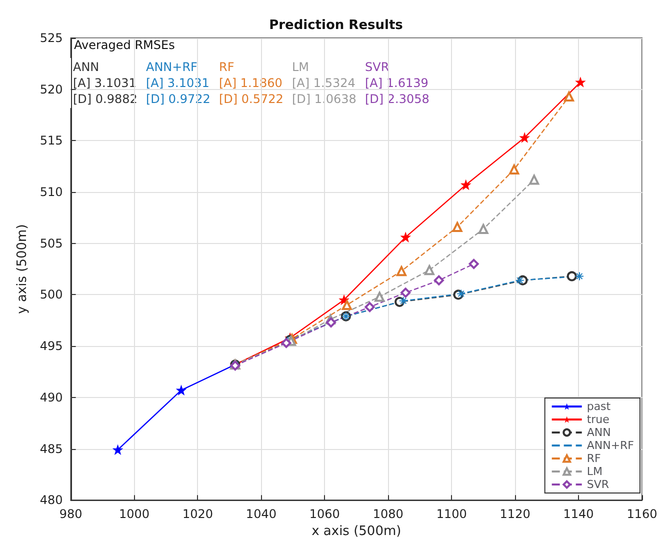 This screenshot has width=672, height=551. What do you see at coordinates (599, 406) in the screenshot?
I see `legend-label: past` at bounding box center [599, 406].